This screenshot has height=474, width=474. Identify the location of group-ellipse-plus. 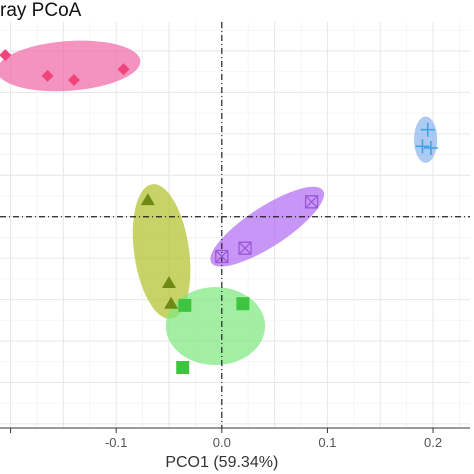
(426, 139).